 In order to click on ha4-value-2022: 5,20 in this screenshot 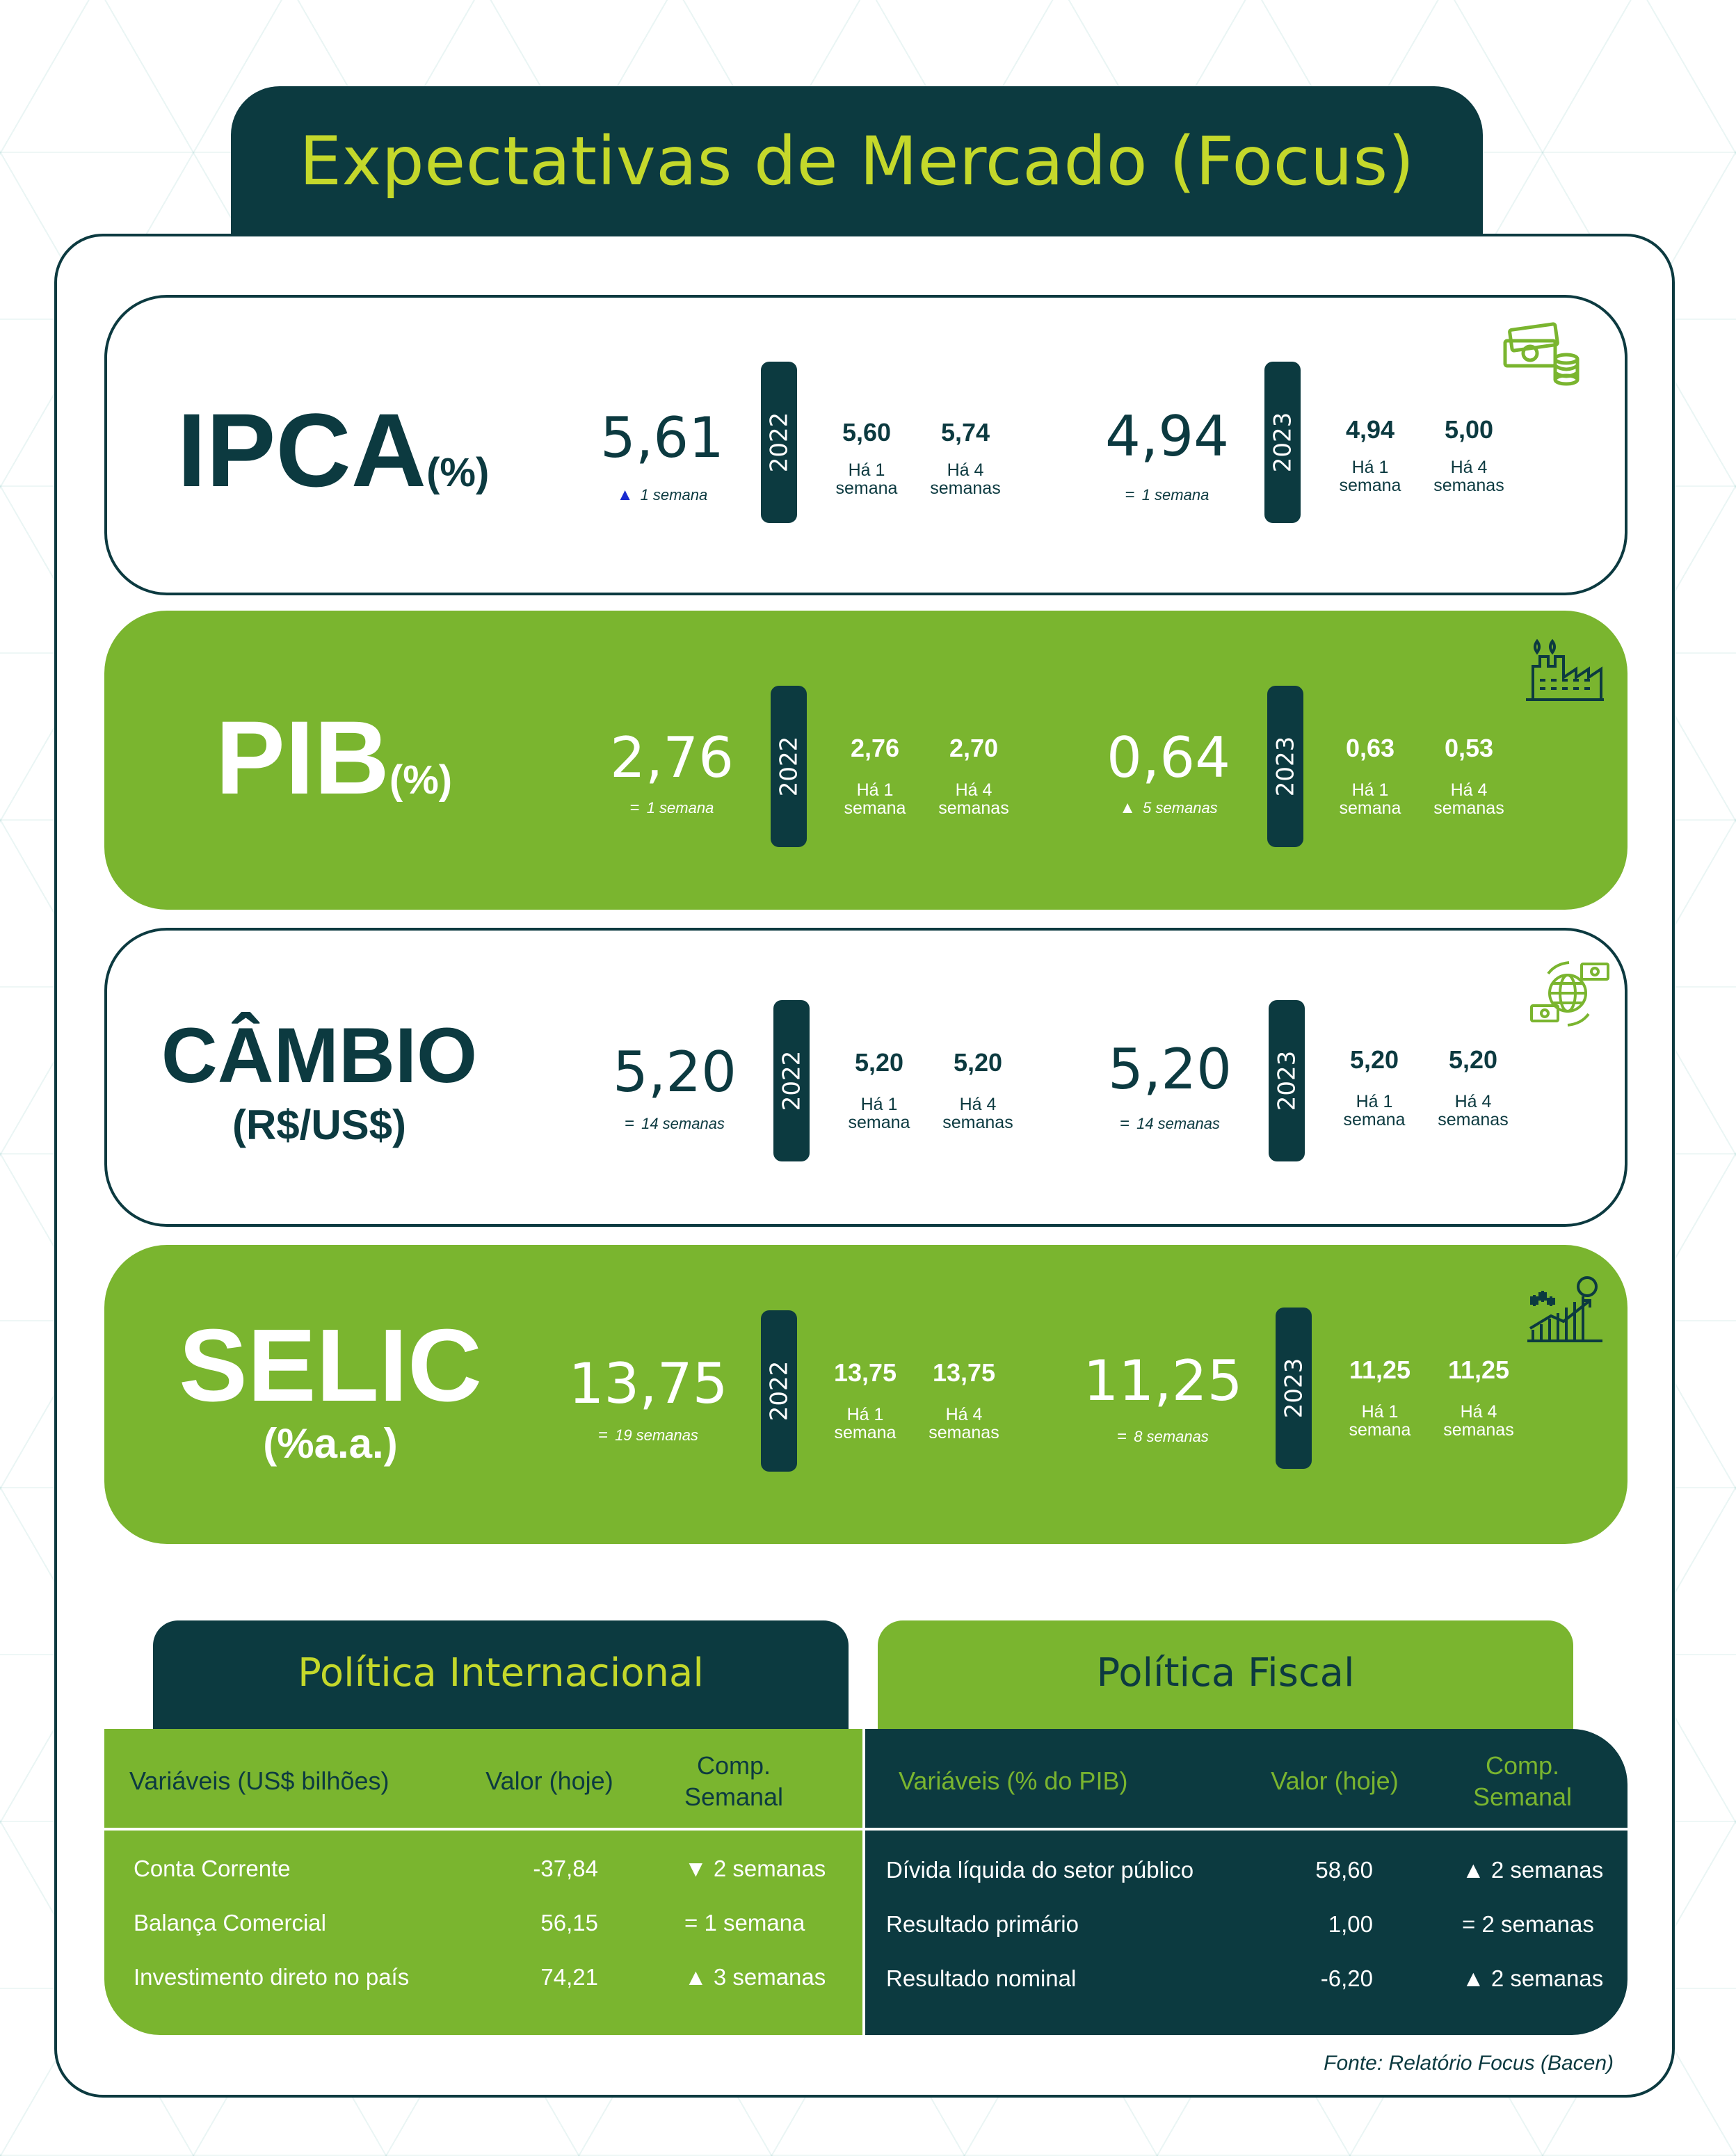, I will do `click(978, 1062)`.